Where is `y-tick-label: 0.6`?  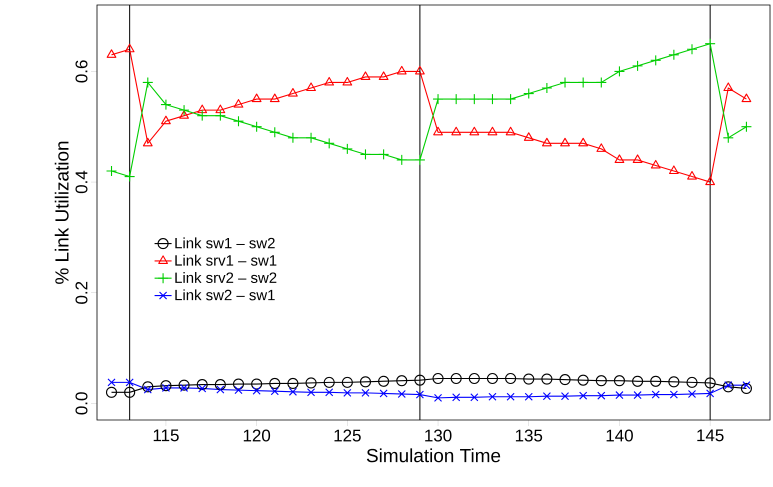
y-tick-label: 0.6 is located at coordinates (81, 71).